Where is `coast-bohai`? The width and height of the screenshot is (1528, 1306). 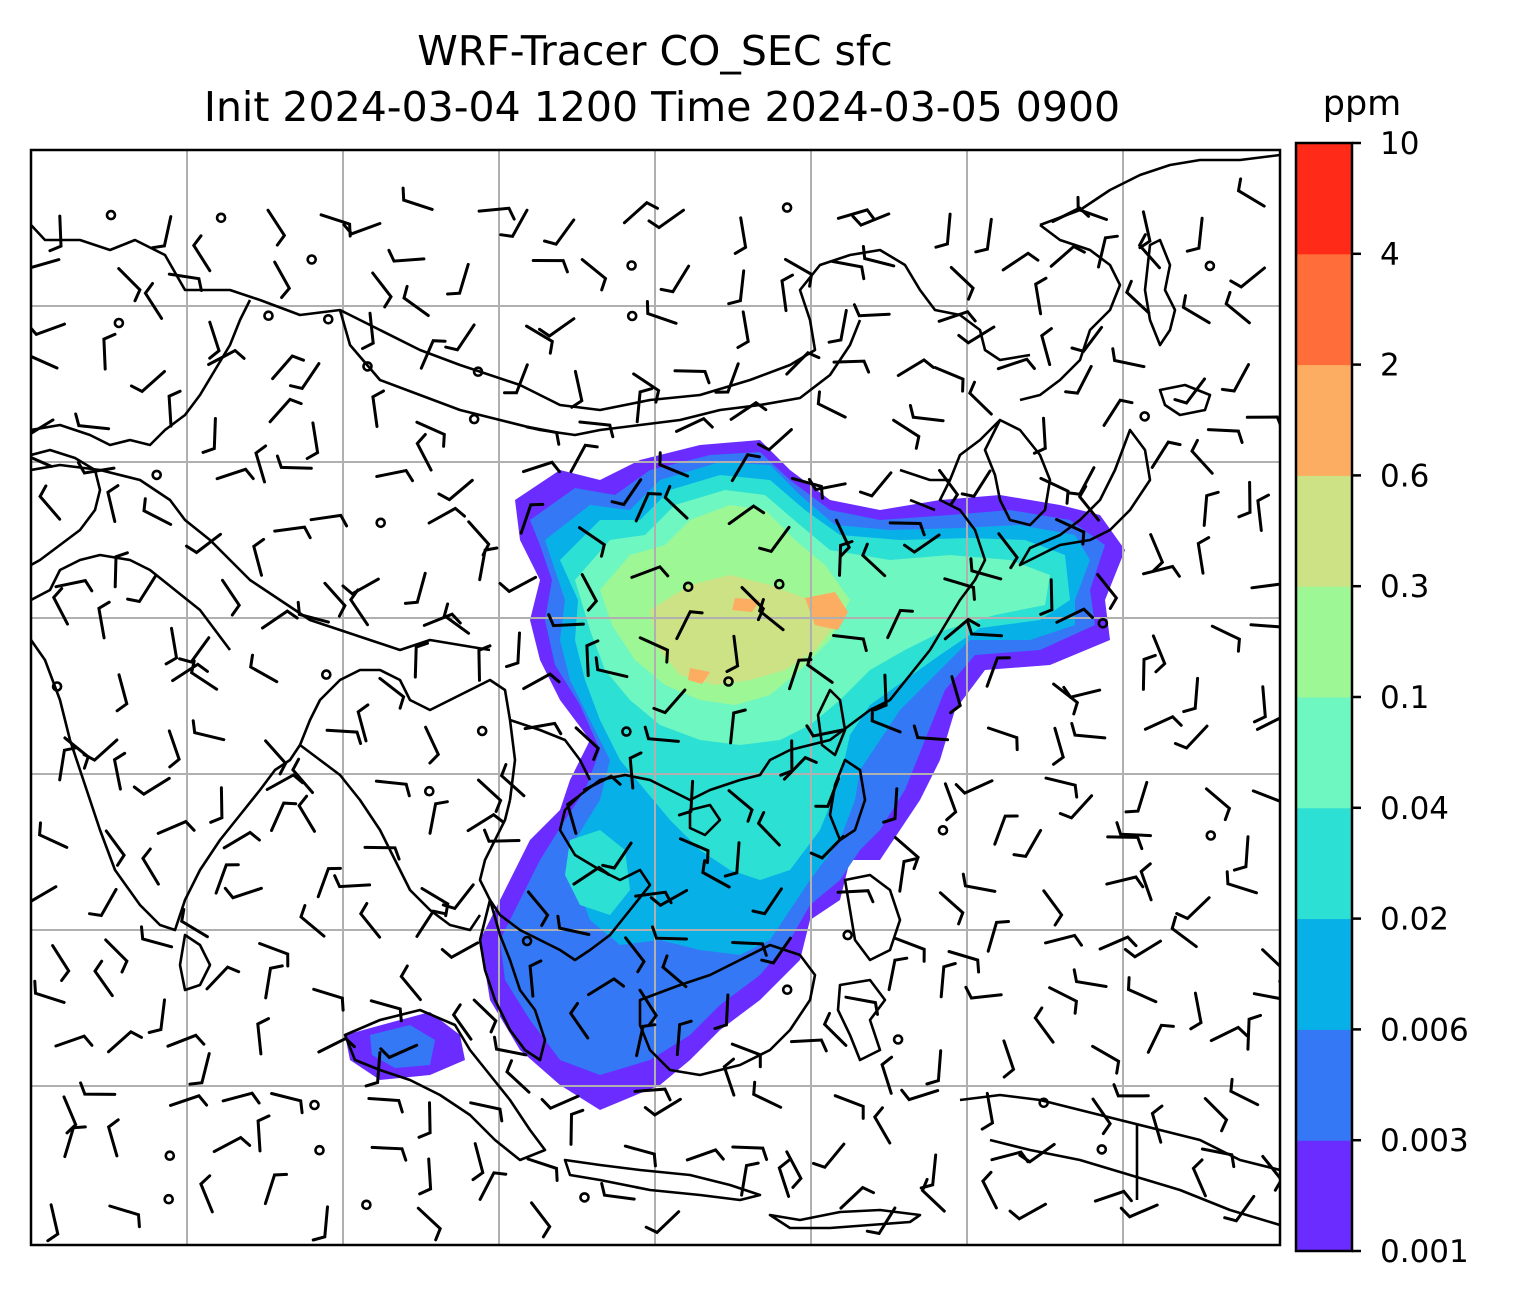 coast-bohai is located at coordinates (924, 490).